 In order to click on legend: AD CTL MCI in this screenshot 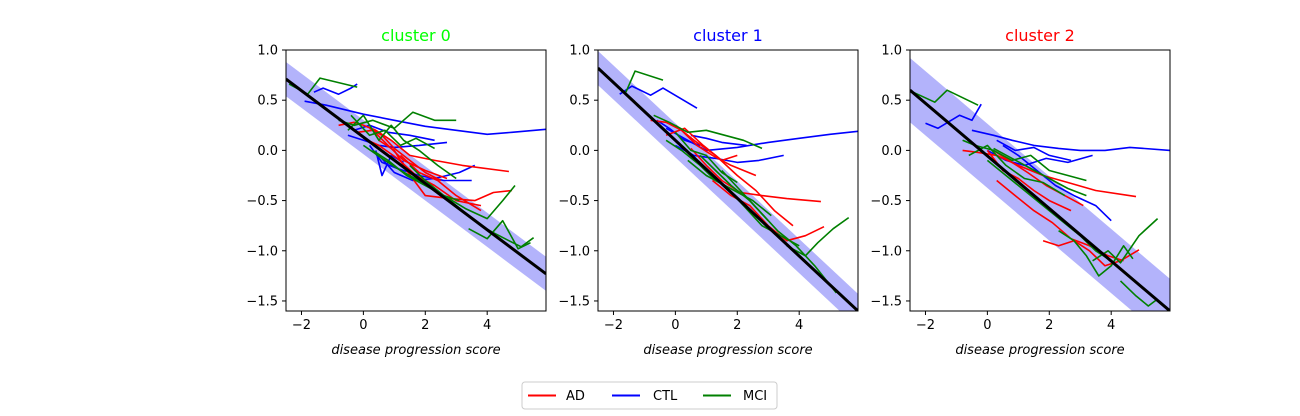, I will do `click(649, 395)`.